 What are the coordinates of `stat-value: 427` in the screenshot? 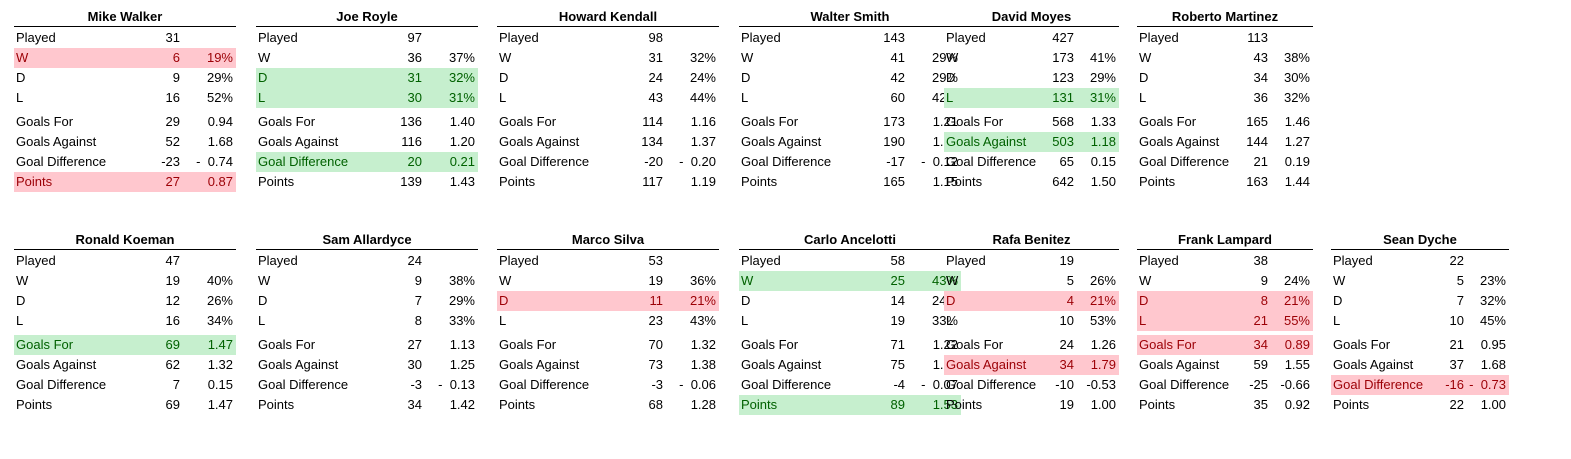 It's located at (1063, 37).